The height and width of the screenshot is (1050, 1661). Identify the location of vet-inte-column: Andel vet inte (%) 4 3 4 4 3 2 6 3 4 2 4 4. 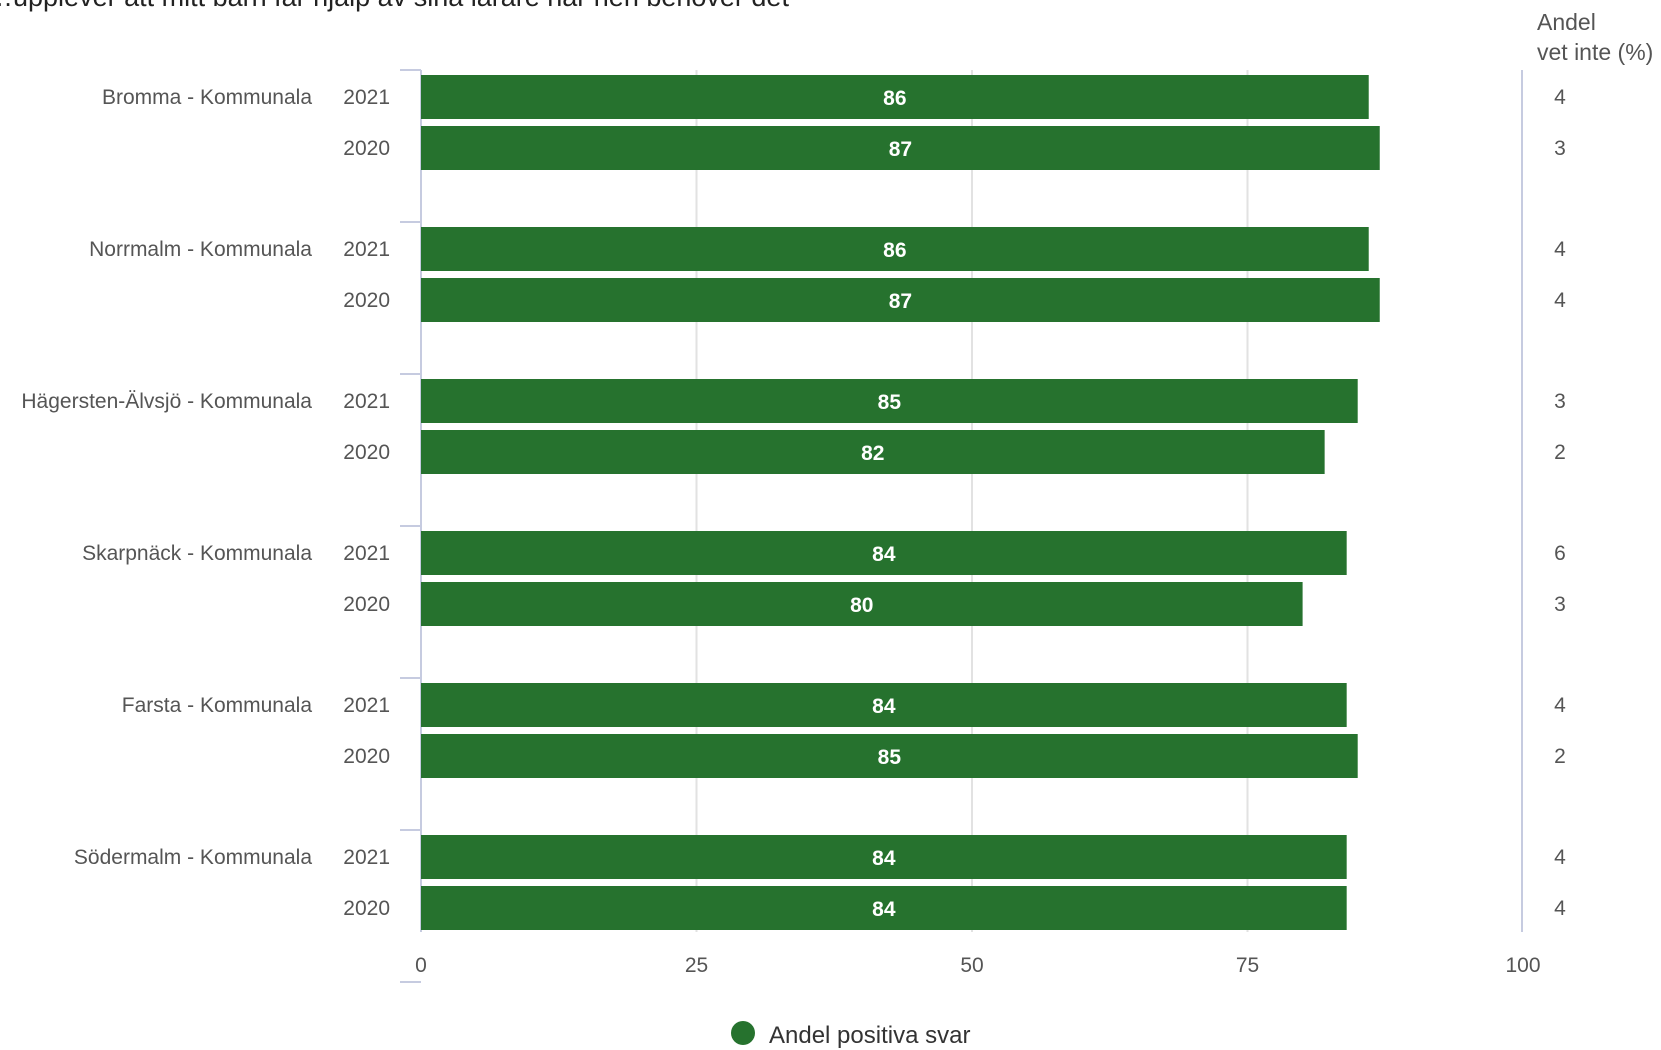
(1595, 464).